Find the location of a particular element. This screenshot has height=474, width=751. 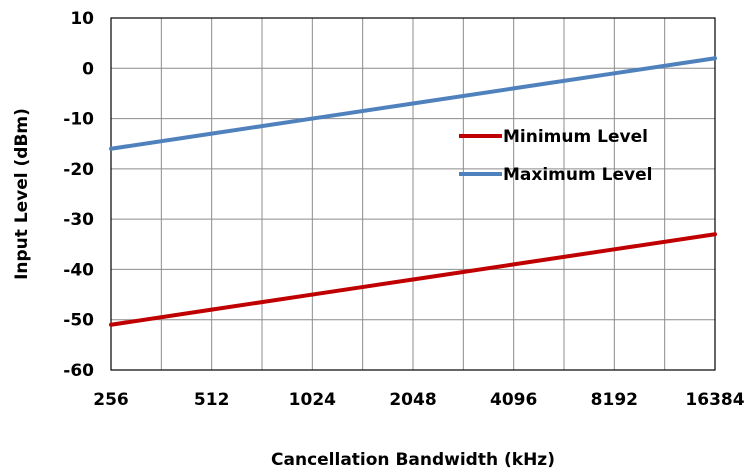

y-tick-label: 0 is located at coordinates (88, 69).